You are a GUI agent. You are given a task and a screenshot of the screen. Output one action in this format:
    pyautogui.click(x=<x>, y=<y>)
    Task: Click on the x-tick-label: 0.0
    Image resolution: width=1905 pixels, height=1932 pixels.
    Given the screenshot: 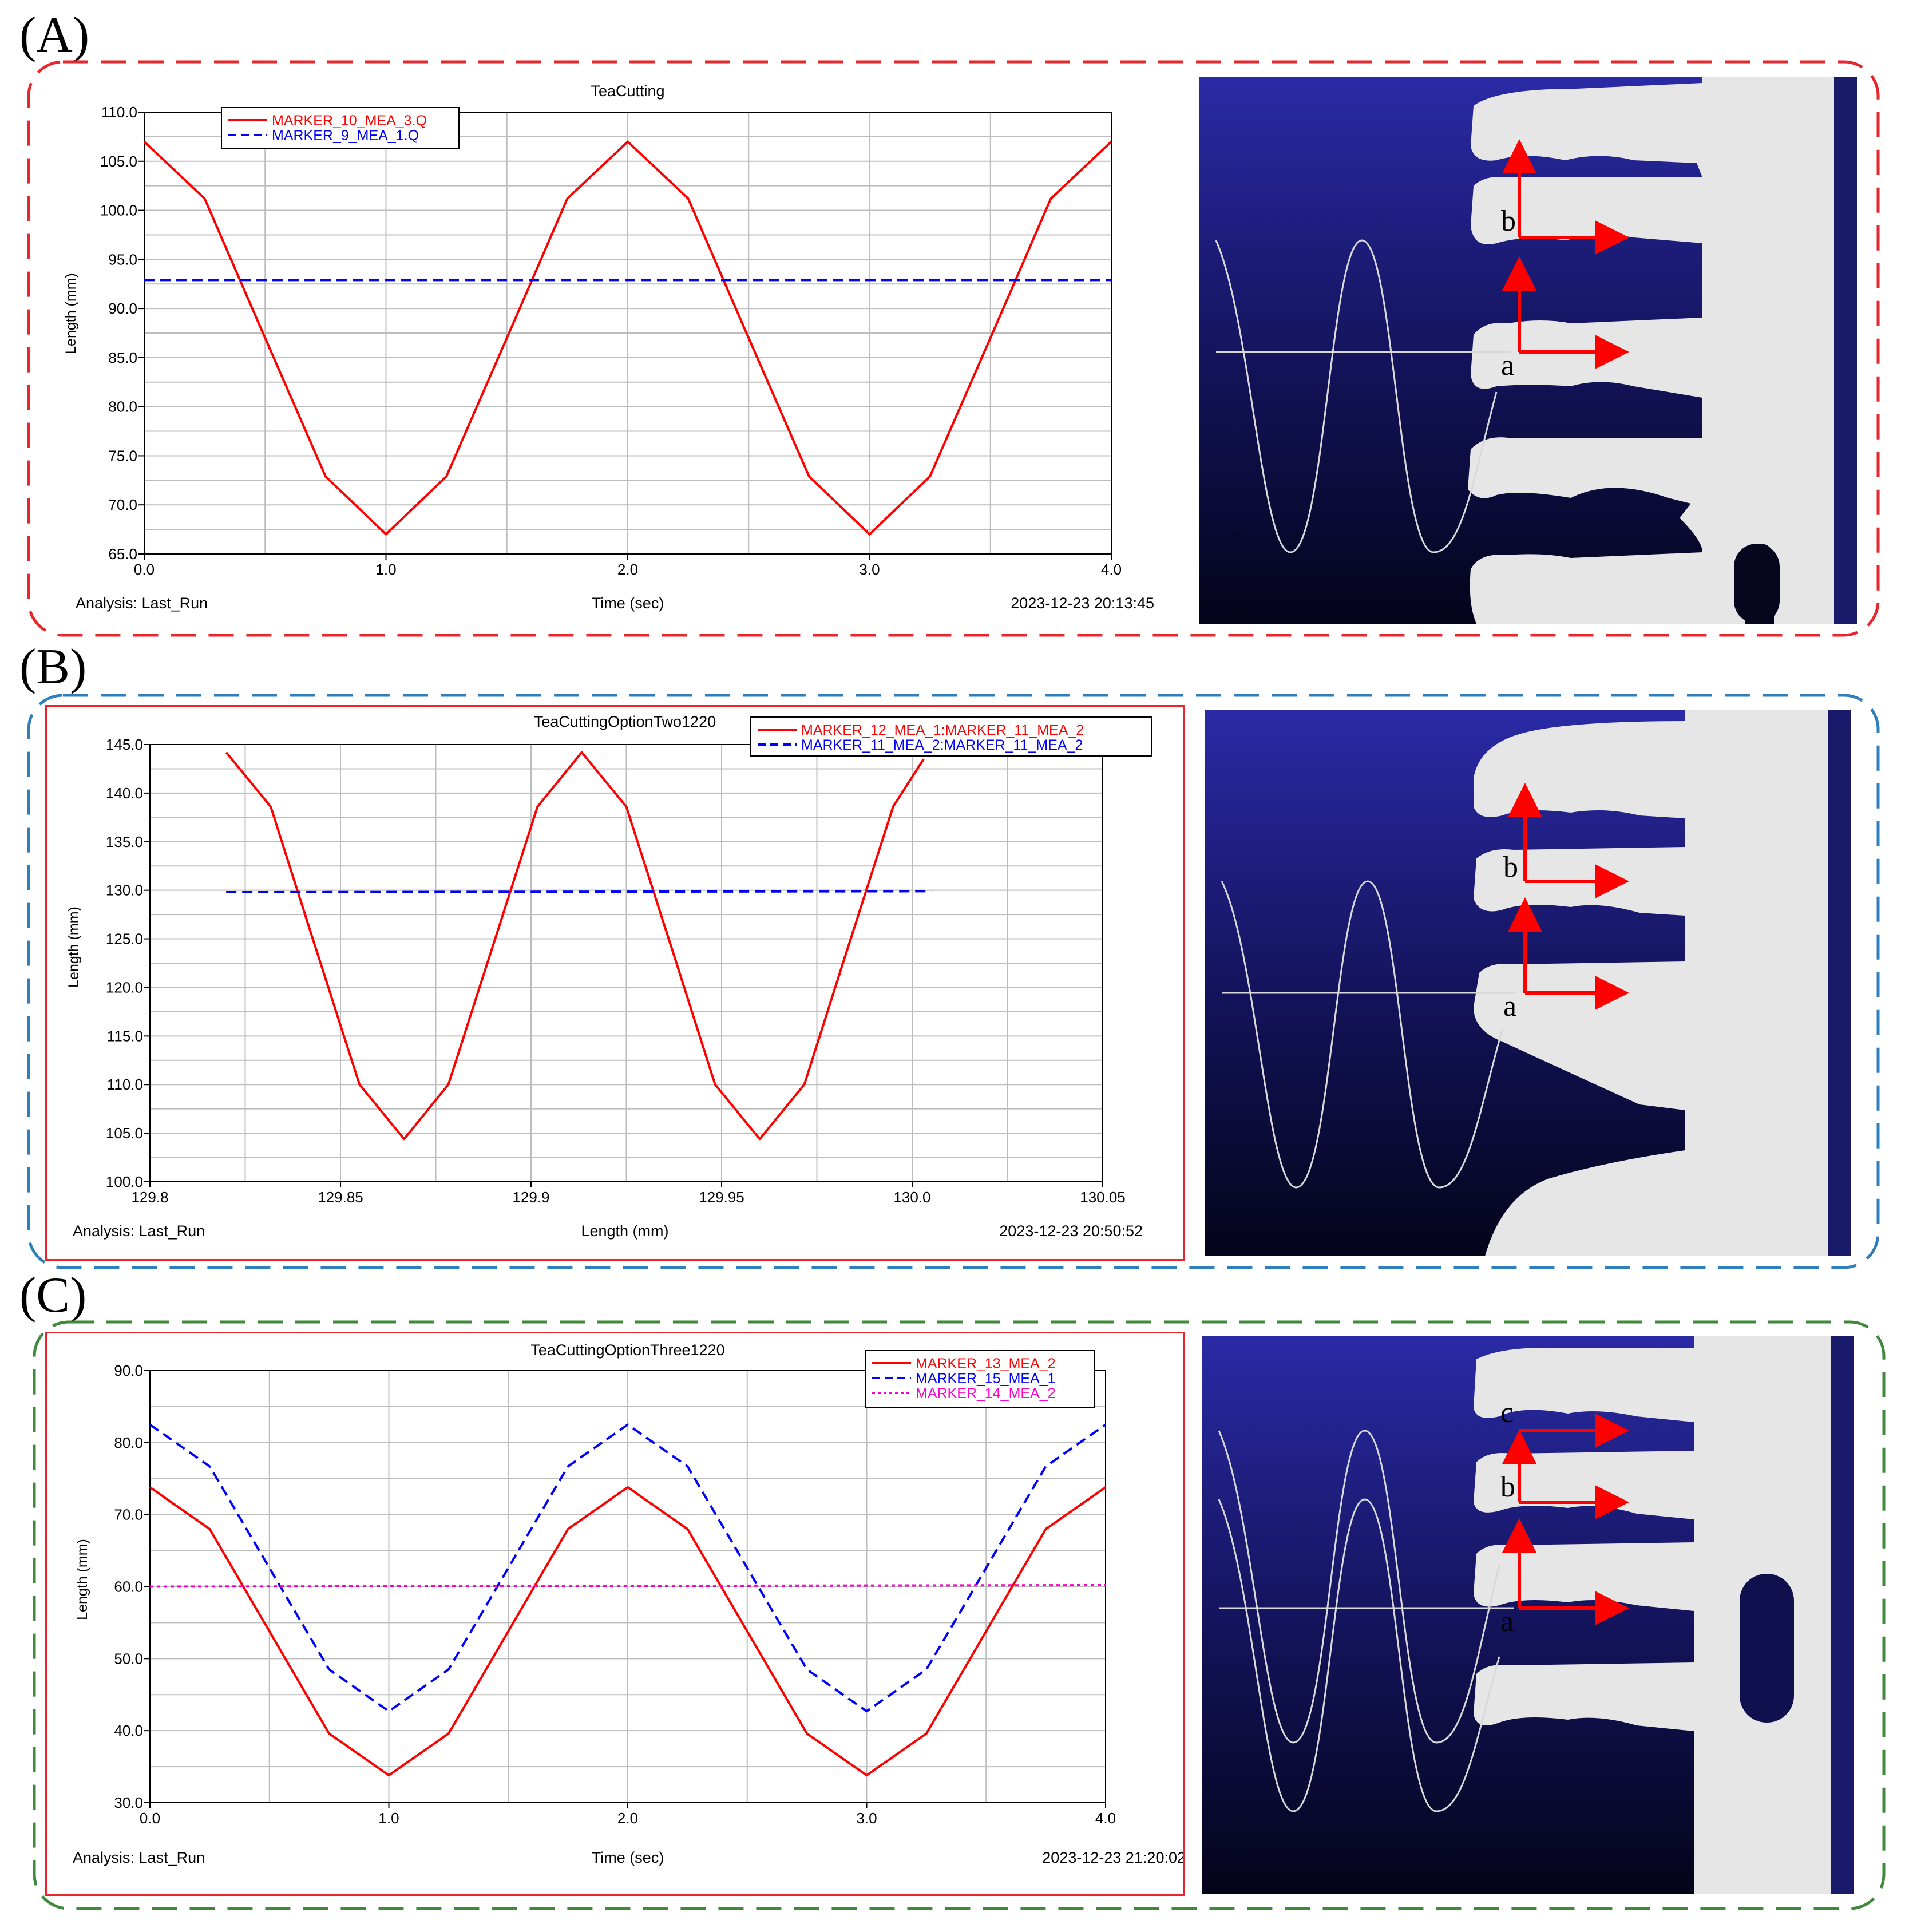 What is the action you would take?
    pyautogui.click(x=144, y=569)
    